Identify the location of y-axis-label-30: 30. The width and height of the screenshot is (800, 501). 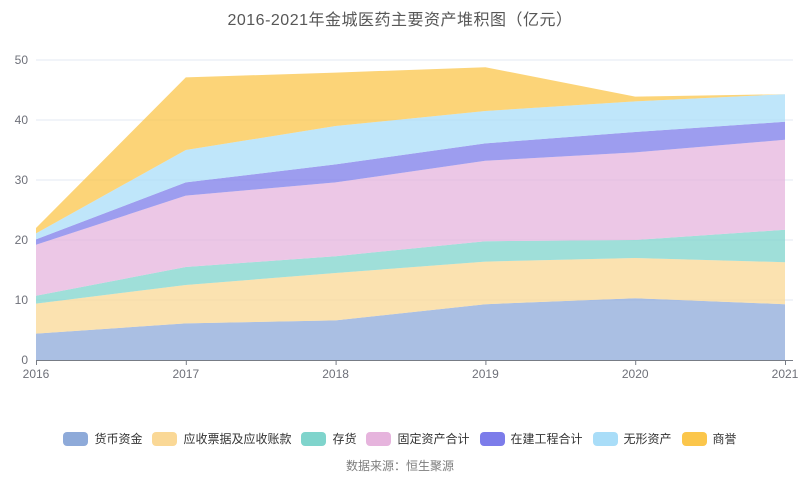
(22, 180).